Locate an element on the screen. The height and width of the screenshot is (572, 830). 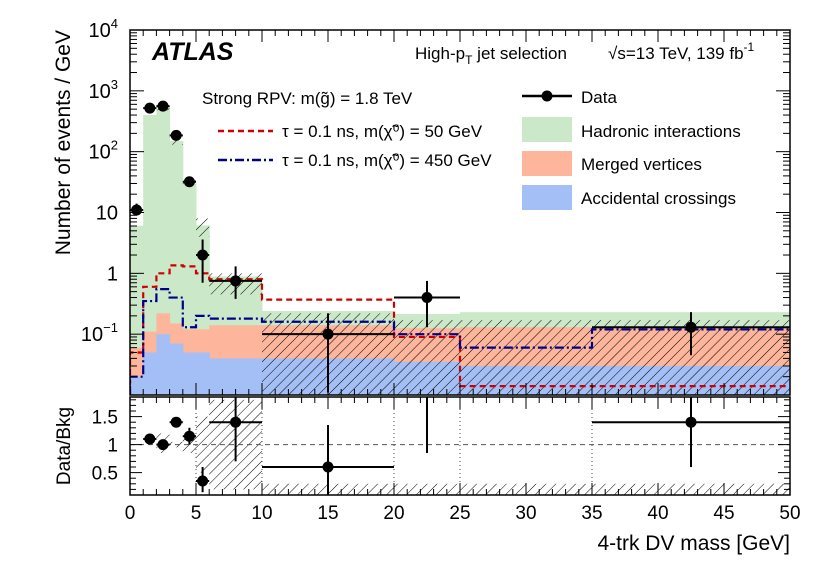
x-tick-label-20: 20 is located at coordinates (393, 513).